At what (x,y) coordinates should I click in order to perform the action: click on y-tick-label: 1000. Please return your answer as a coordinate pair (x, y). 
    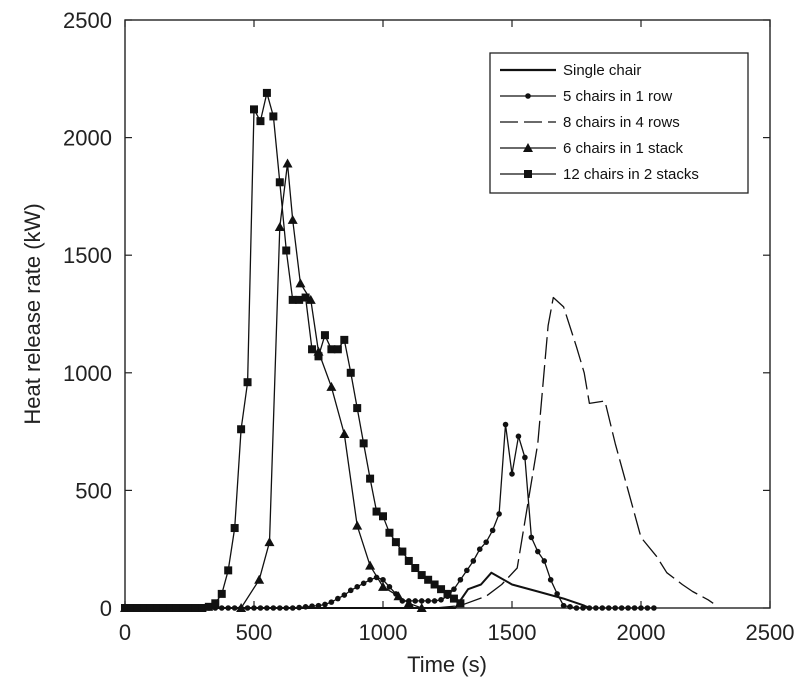
    Looking at the image, I should click on (87, 373).